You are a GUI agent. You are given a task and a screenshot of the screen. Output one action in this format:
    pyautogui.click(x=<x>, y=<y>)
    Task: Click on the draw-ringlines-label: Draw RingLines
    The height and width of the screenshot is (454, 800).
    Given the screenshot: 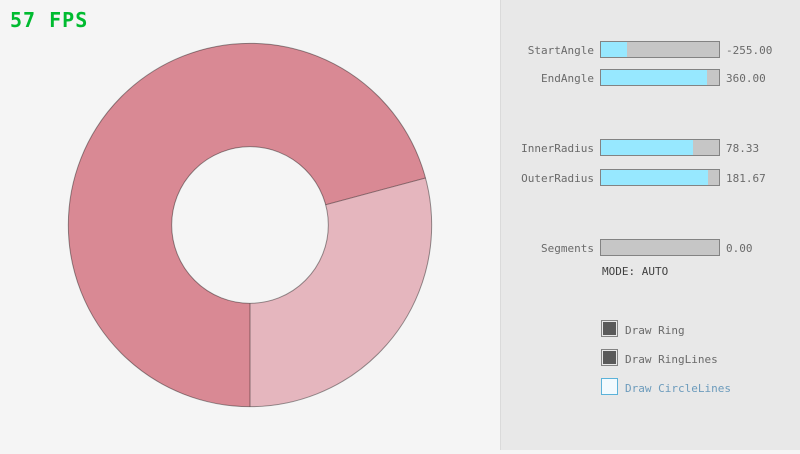 What is the action you would take?
    pyautogui.click(x=671, y=359)
    